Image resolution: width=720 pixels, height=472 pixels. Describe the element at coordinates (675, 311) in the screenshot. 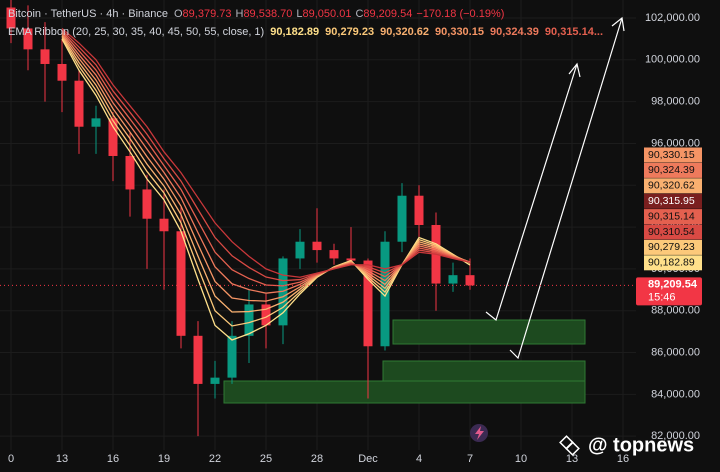

I see `y-tick-label: 88,000.00` at that location.